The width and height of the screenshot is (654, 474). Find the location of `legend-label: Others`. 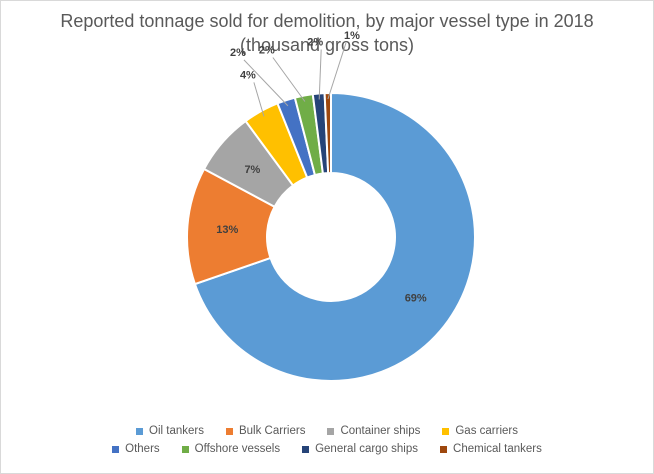

legend-label: Others is located at coordinates (142, 449).